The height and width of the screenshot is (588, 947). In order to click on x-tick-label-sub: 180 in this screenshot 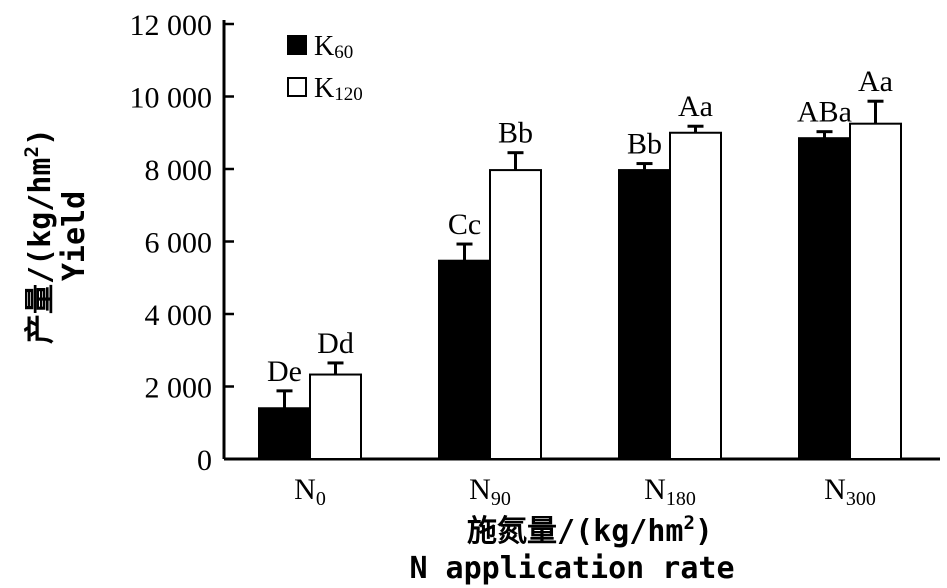, I will do `click(681, 499)`.